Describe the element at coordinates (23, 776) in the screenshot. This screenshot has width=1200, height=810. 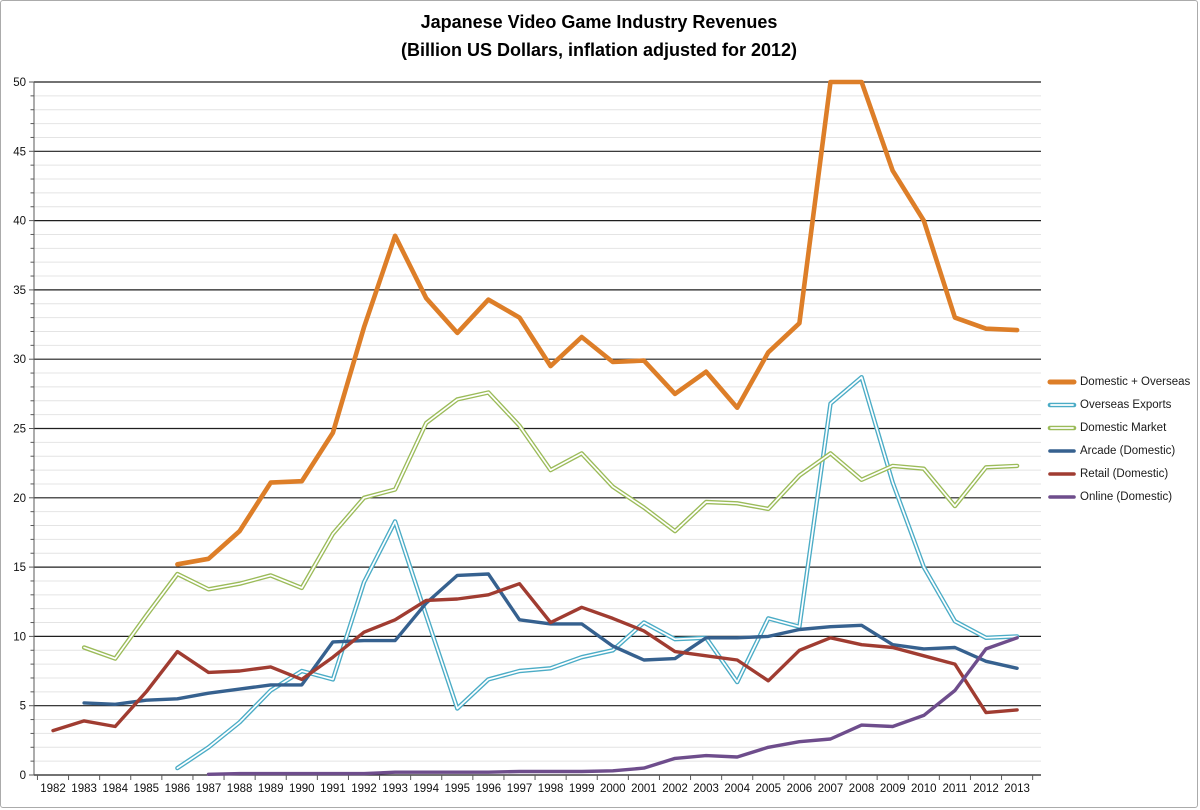
I see `y-axis-label: 0` at that location.